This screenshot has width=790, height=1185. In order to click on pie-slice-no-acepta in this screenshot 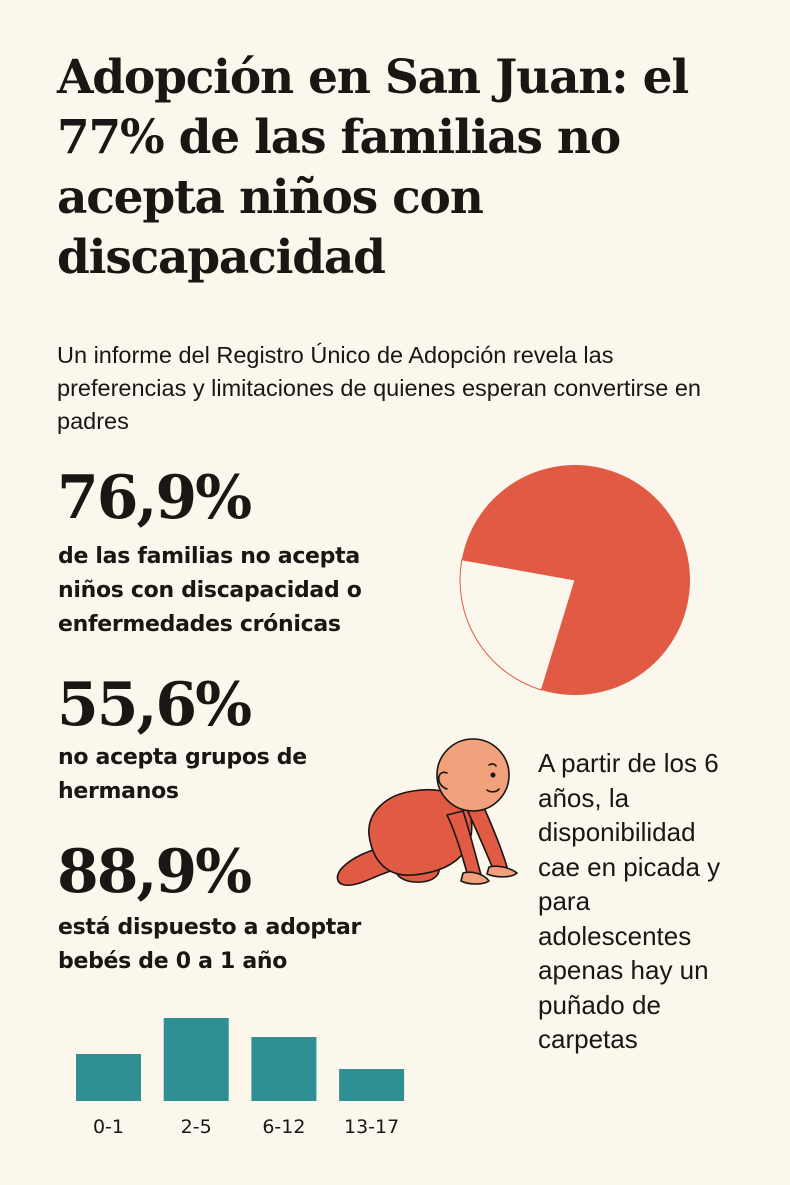, I will do `click(575, 579)`.